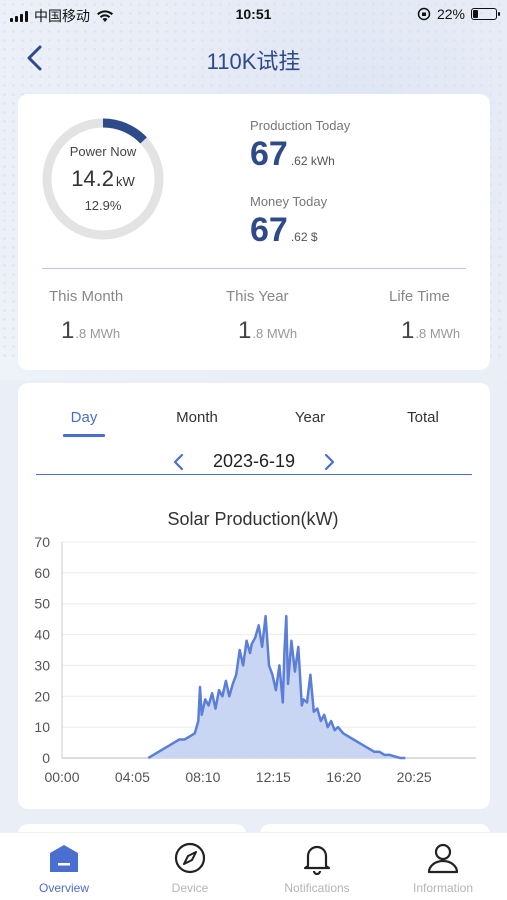 The height and width of the screenshot is (900, 507). Describe the element at coordinates (103, 151) in the screenshot. I see `power-now-label: Power Now` at that location.